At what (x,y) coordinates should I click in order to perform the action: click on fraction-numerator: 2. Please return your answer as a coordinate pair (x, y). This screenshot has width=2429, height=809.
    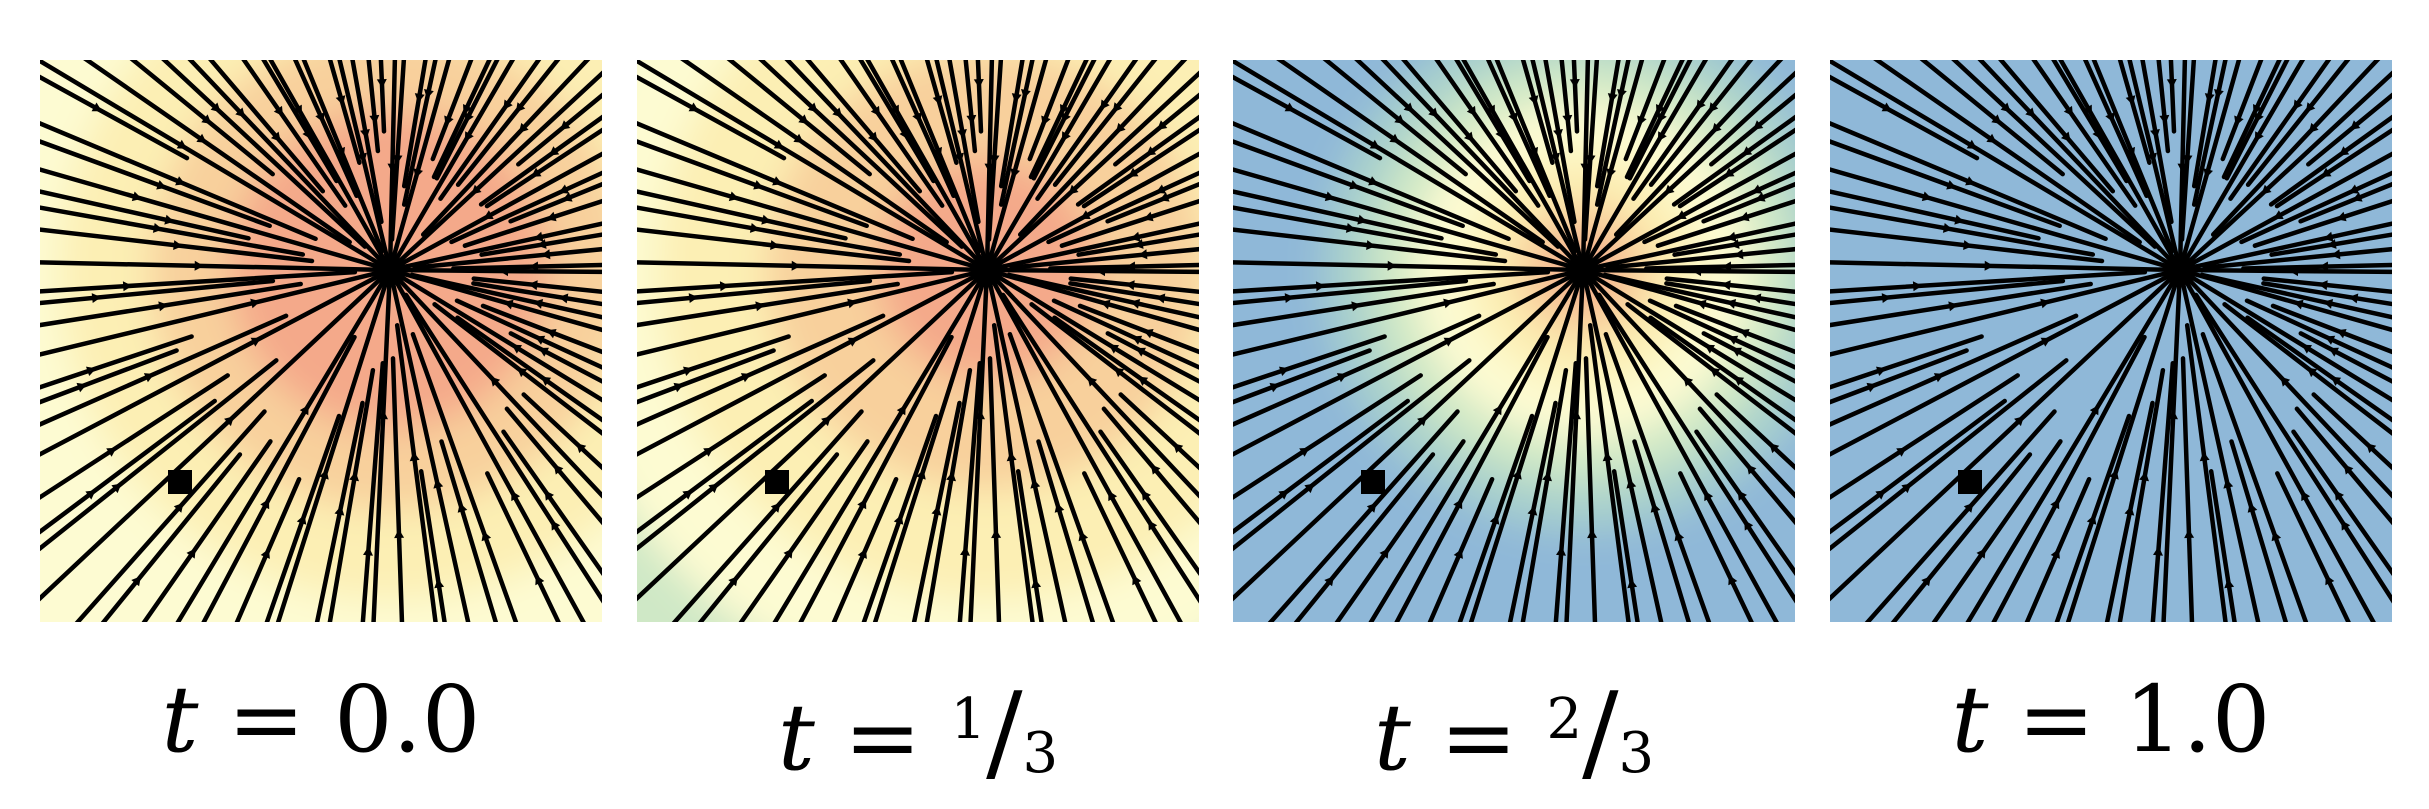
    Looking at the image, I should click on (1564, 719).